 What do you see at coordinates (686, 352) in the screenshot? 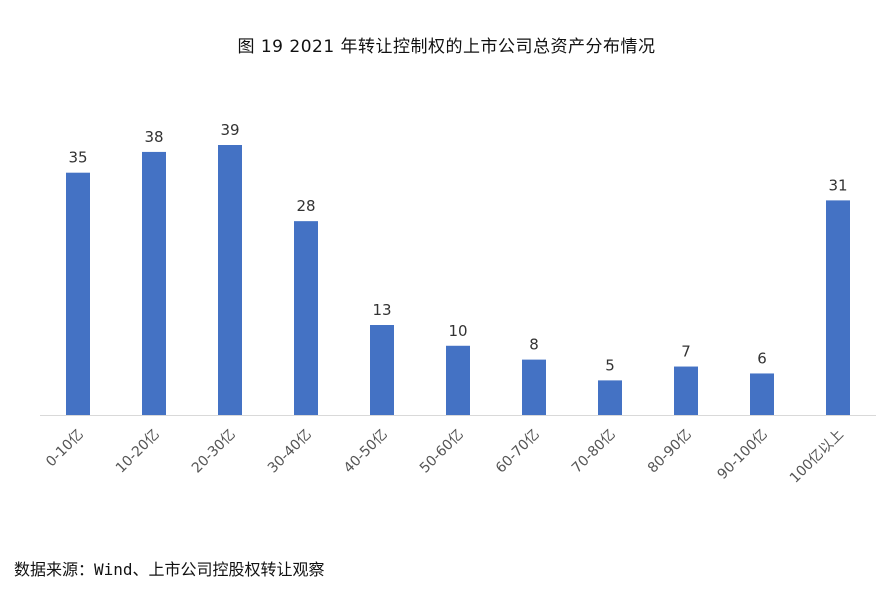
I see `value-label-8: 7` at bounding box center [686, 352].